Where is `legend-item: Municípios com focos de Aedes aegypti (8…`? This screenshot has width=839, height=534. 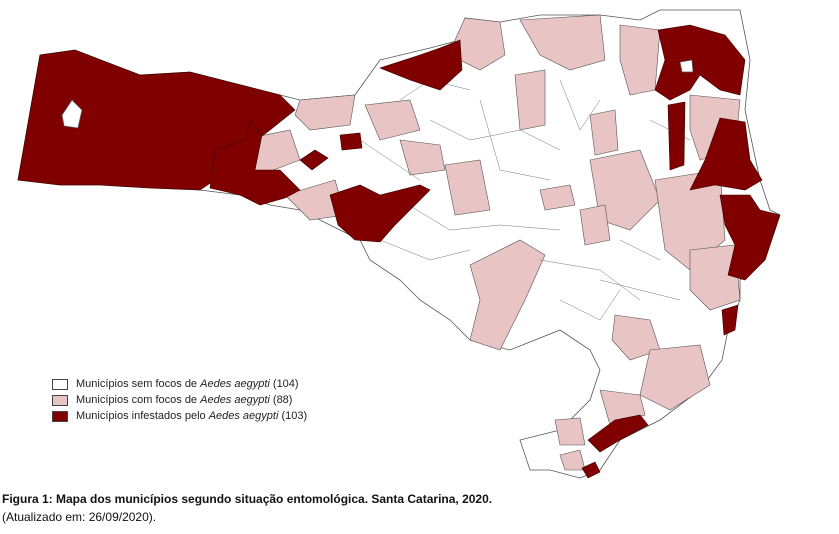 legend-item: Municípios com focos de Aedes aegypti (8… is located at coordinates (179, 400).